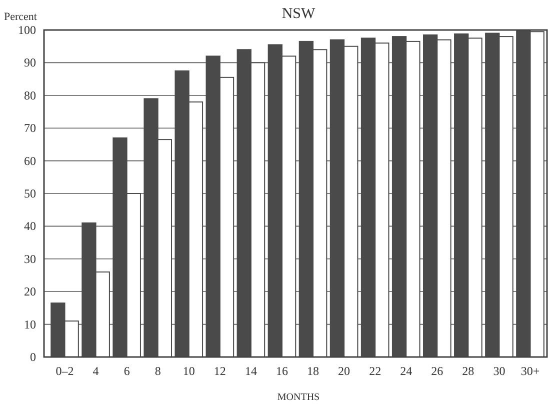  I want to click on x-tick-label: 16, so click(282, 371).